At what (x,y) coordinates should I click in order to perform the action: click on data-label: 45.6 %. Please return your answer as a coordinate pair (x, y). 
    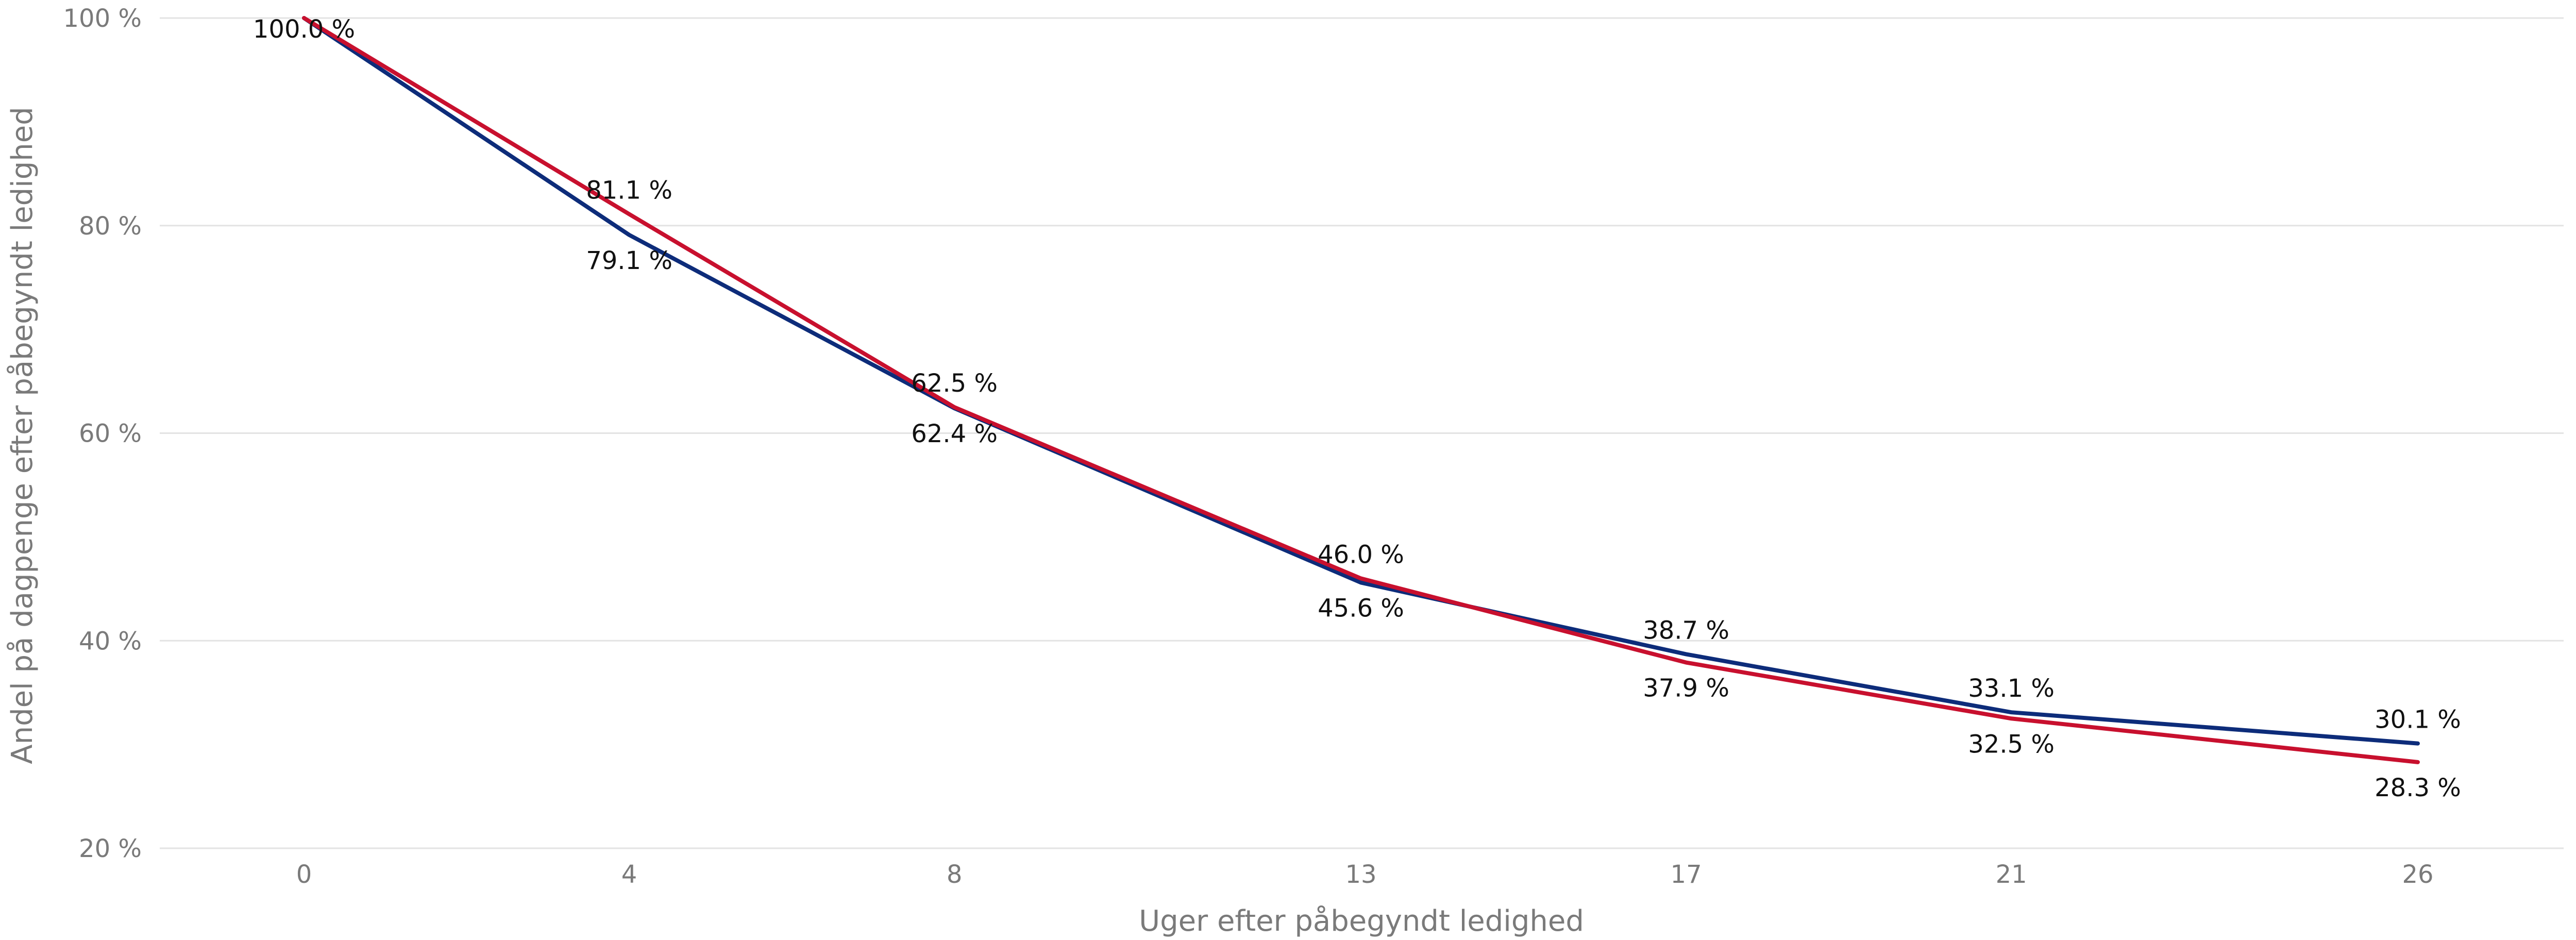
    Looking at the image, I should click on (1361, 608).